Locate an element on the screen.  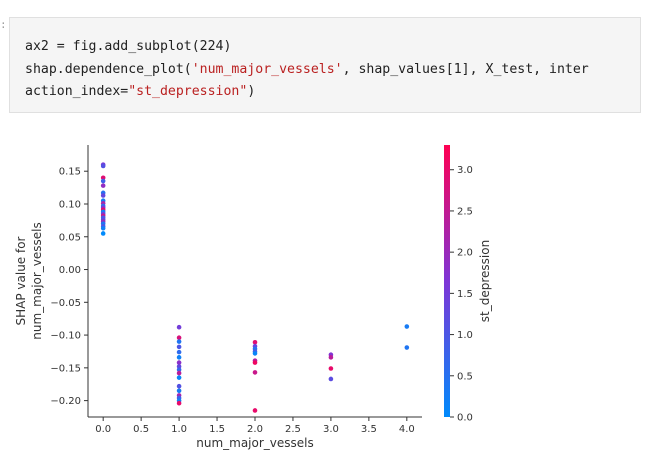
y-tick-label: 0.10 is located at coordinates (70, 204).